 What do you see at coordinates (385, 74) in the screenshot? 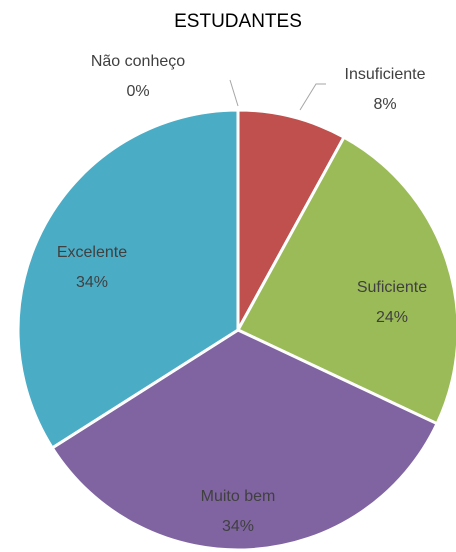
I see `slice-label: Insuficiente` at bounding box center [385, 74].